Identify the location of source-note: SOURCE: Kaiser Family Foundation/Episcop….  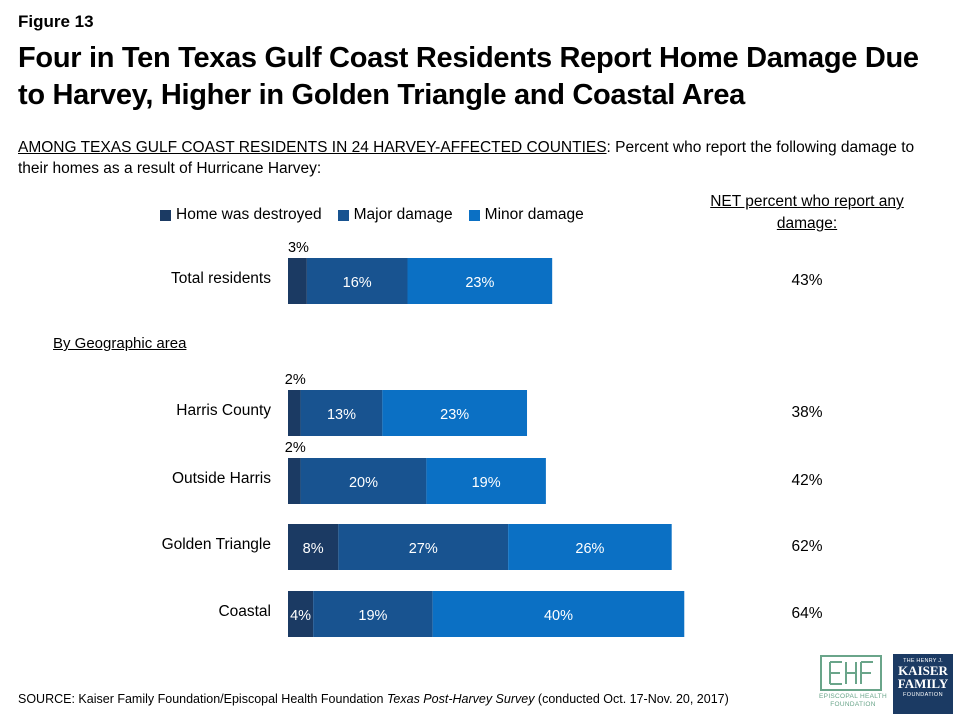
(373, 699).